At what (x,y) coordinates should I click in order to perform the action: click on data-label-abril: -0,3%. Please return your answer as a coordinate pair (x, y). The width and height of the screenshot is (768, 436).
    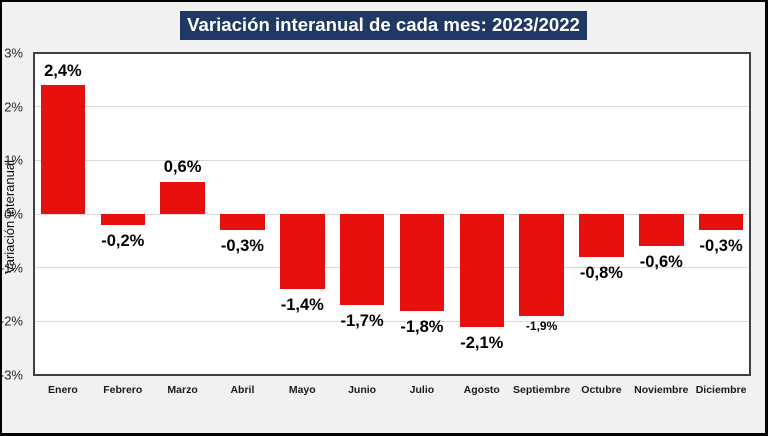
    Looking at the image, I should click on (242, 246).